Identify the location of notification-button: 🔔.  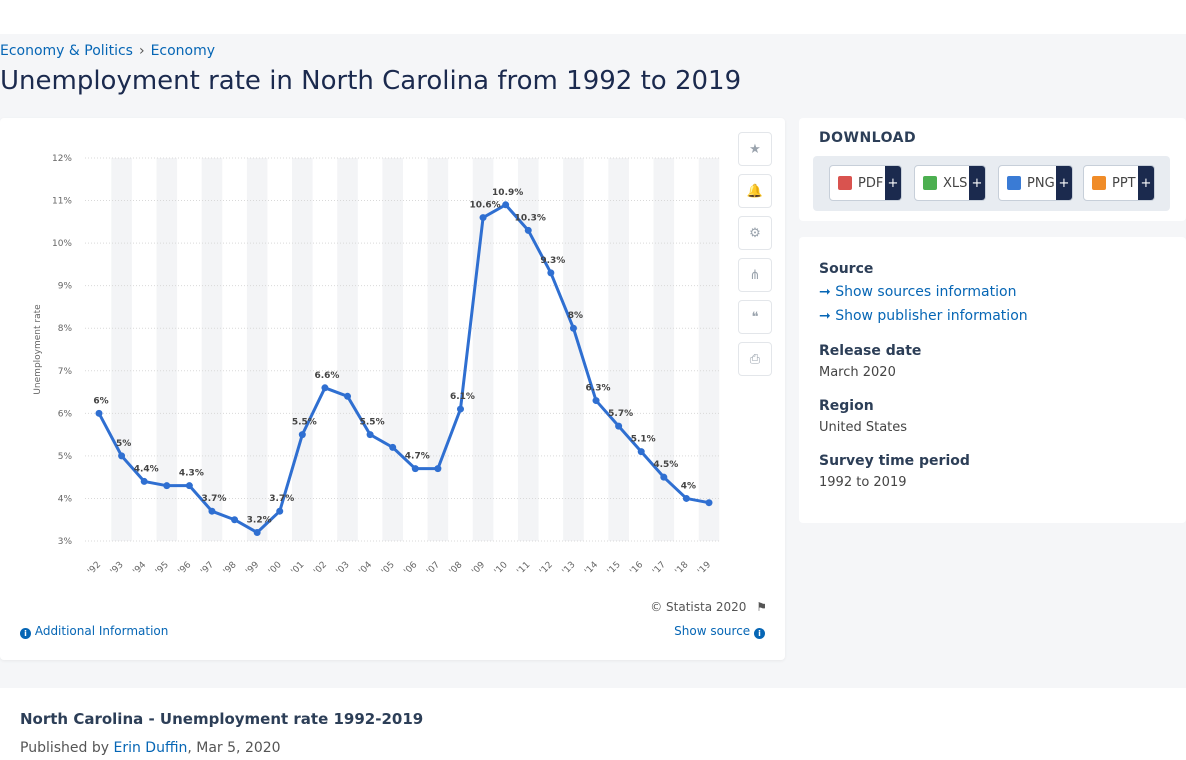
(755, 191).